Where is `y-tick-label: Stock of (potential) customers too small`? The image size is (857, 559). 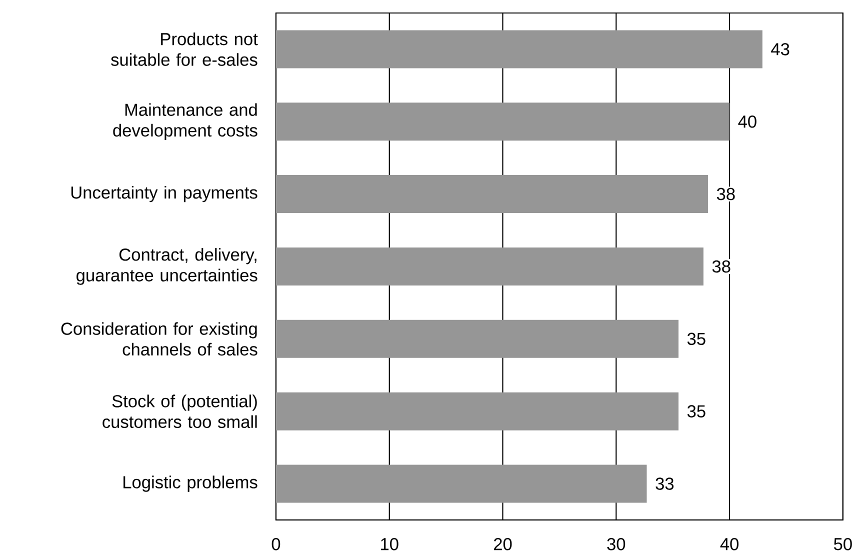 y-tick-label: Stock of (potential) customers too small is located at coordinates (179, 411).